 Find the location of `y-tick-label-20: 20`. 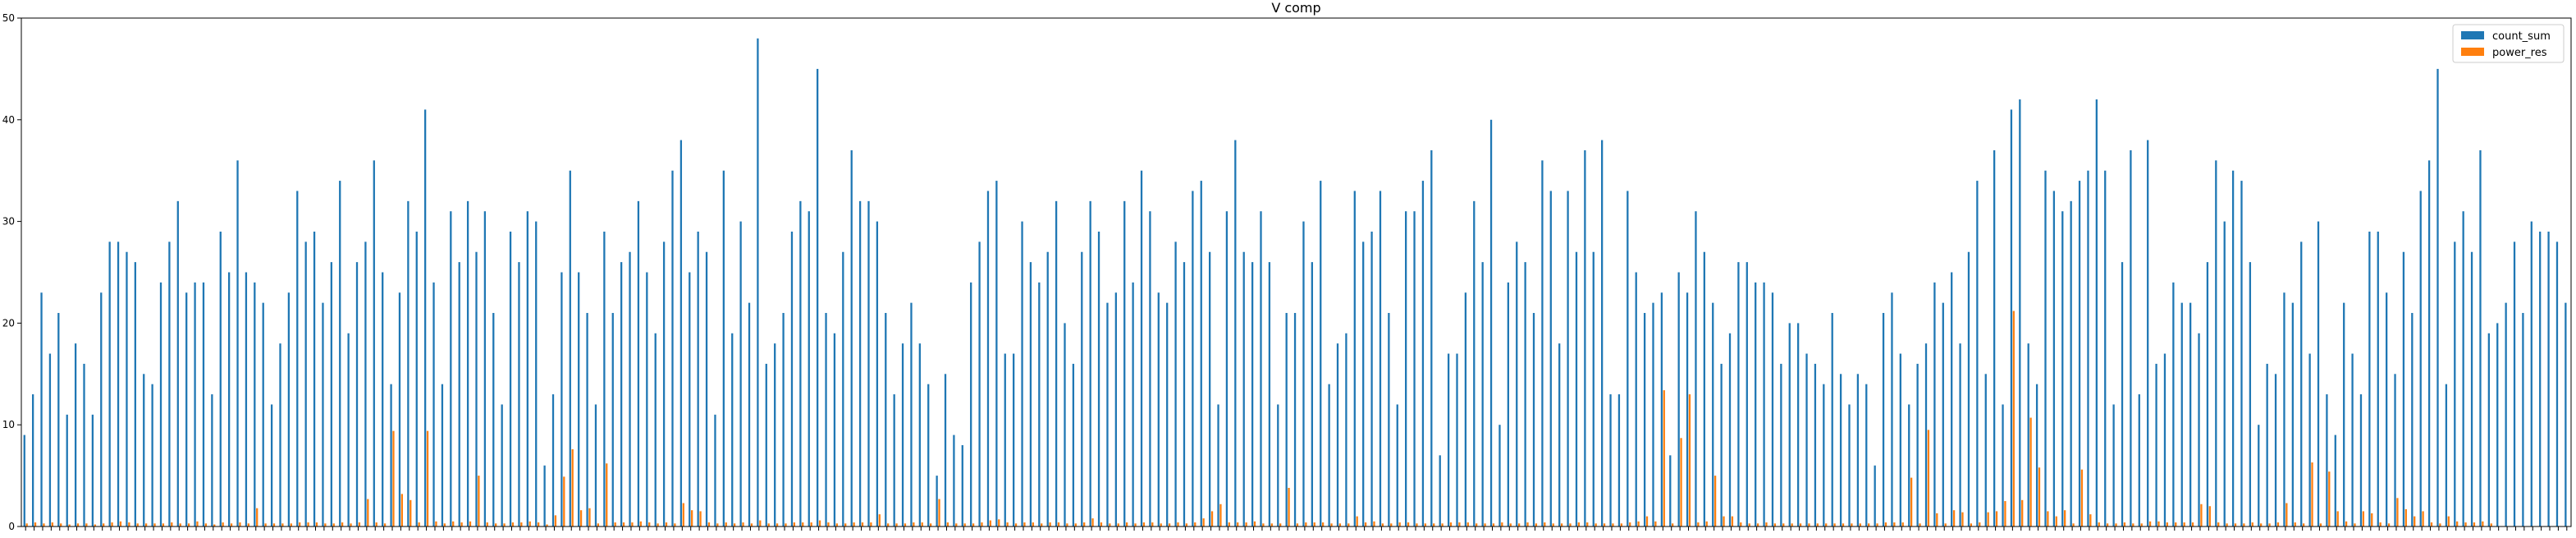

y-tick-label-20: 20 is located at coordinates (8, 323).